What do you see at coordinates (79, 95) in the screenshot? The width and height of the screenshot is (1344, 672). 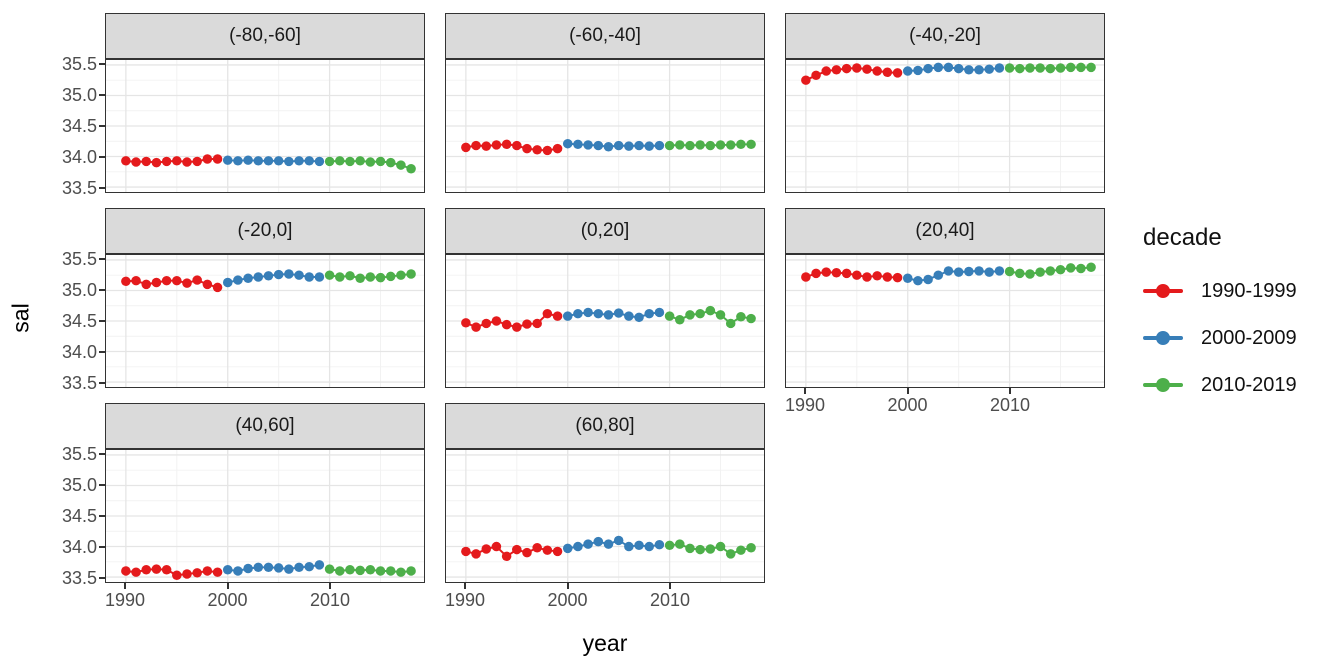 I see `y-tick-label: 35.0` at bounding box center [79, 95].